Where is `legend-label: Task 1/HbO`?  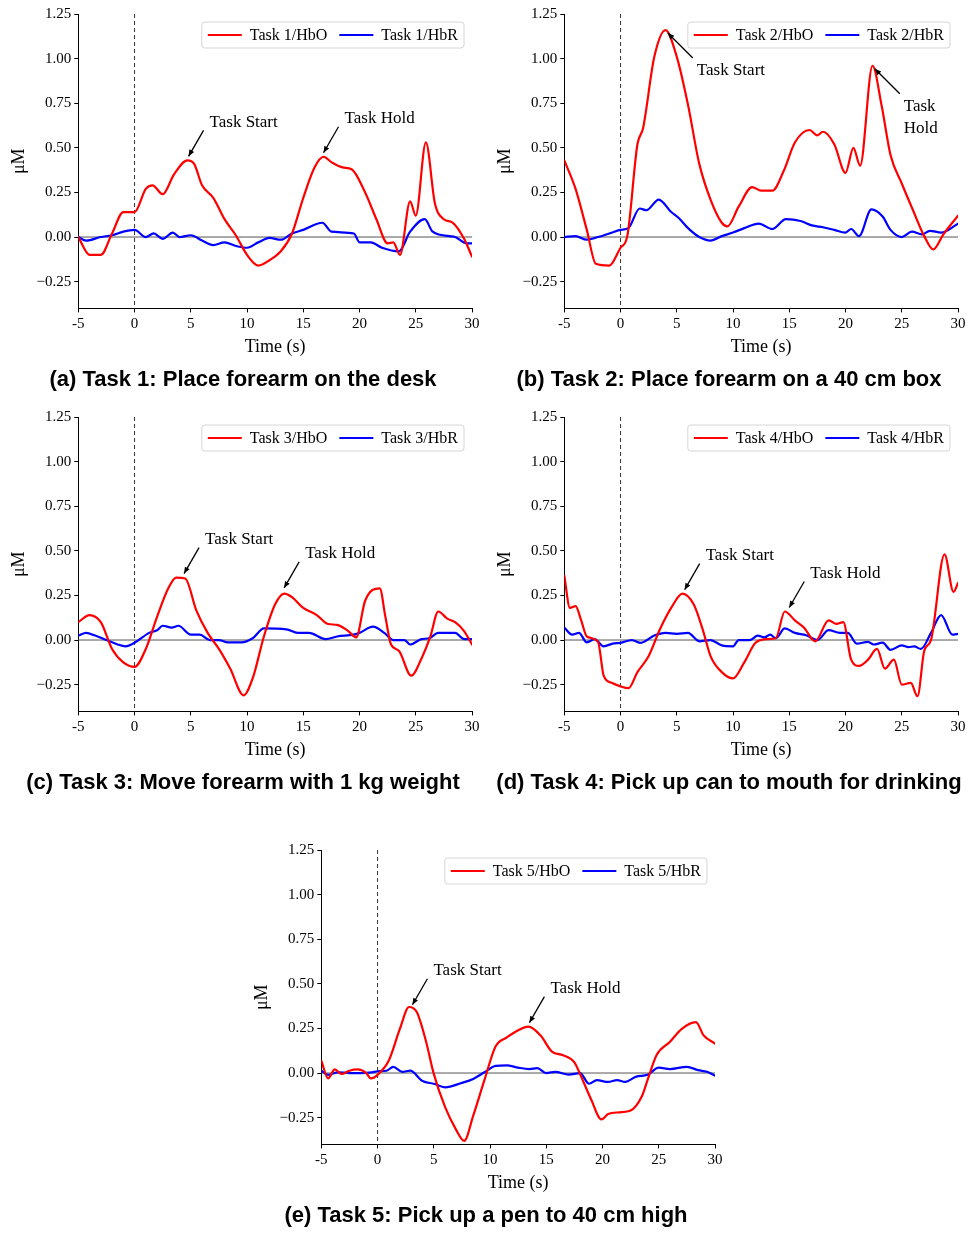
legend-label: Task 1/HbO is located at coordinates (288, 35).